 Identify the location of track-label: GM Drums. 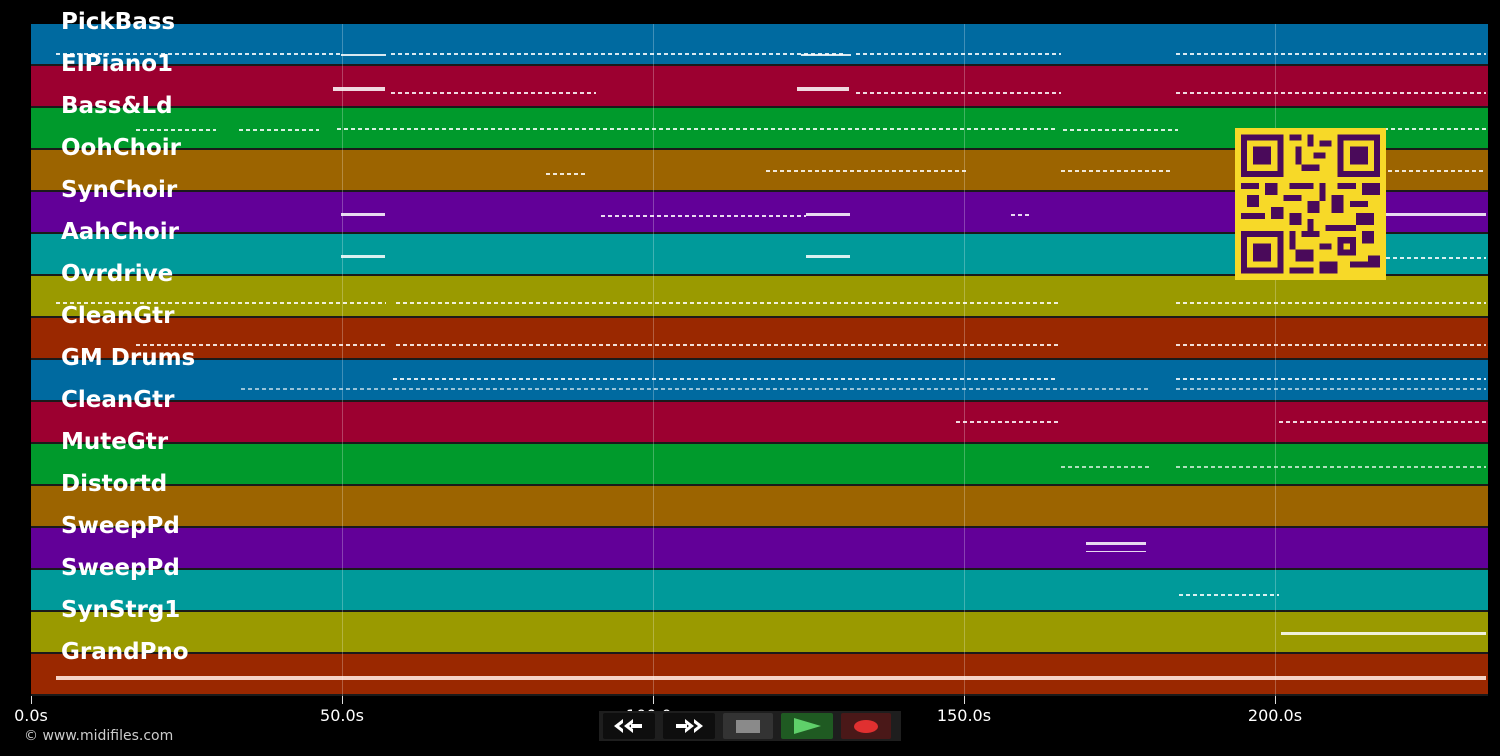
(128, 358).